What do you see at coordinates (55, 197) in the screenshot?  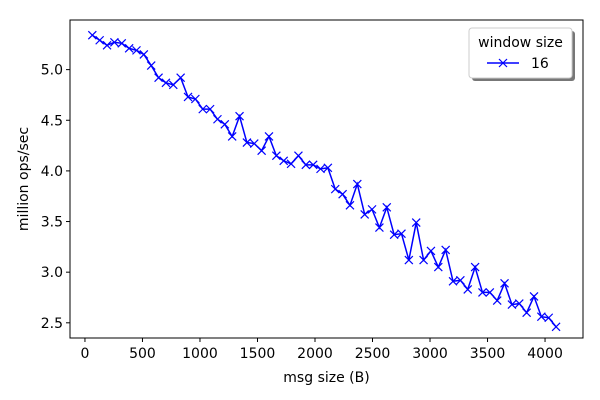 I see `y-axis: 2.5 3.0 3.5 4.0 4.5 5.0` at bounding box center [55, 197].